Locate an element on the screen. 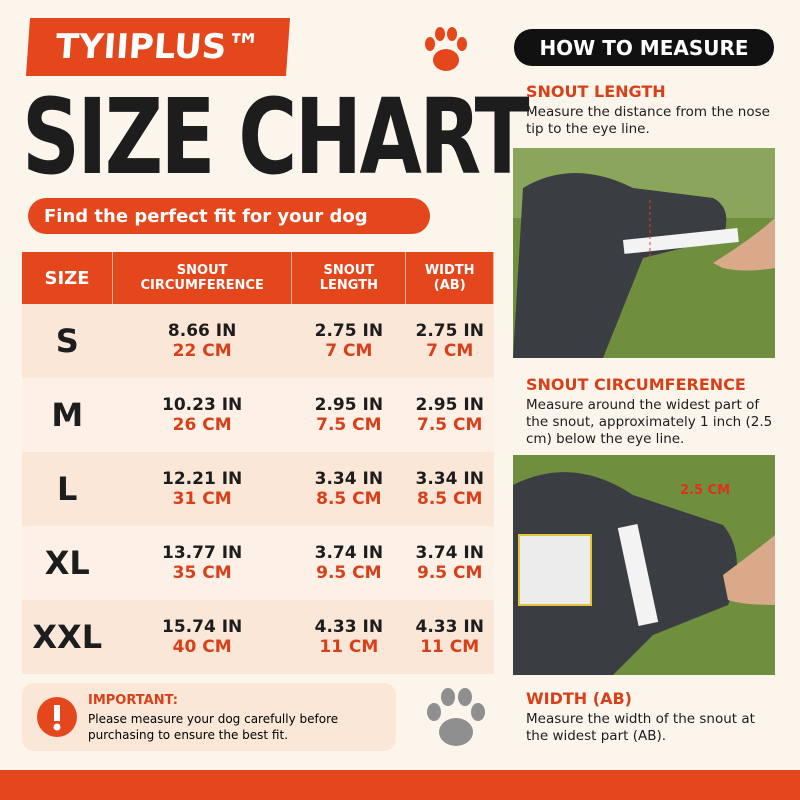 The width and height of the screenshot is (800, 800). inch-value: 8.66 IN is located at coordinates (202, 331).